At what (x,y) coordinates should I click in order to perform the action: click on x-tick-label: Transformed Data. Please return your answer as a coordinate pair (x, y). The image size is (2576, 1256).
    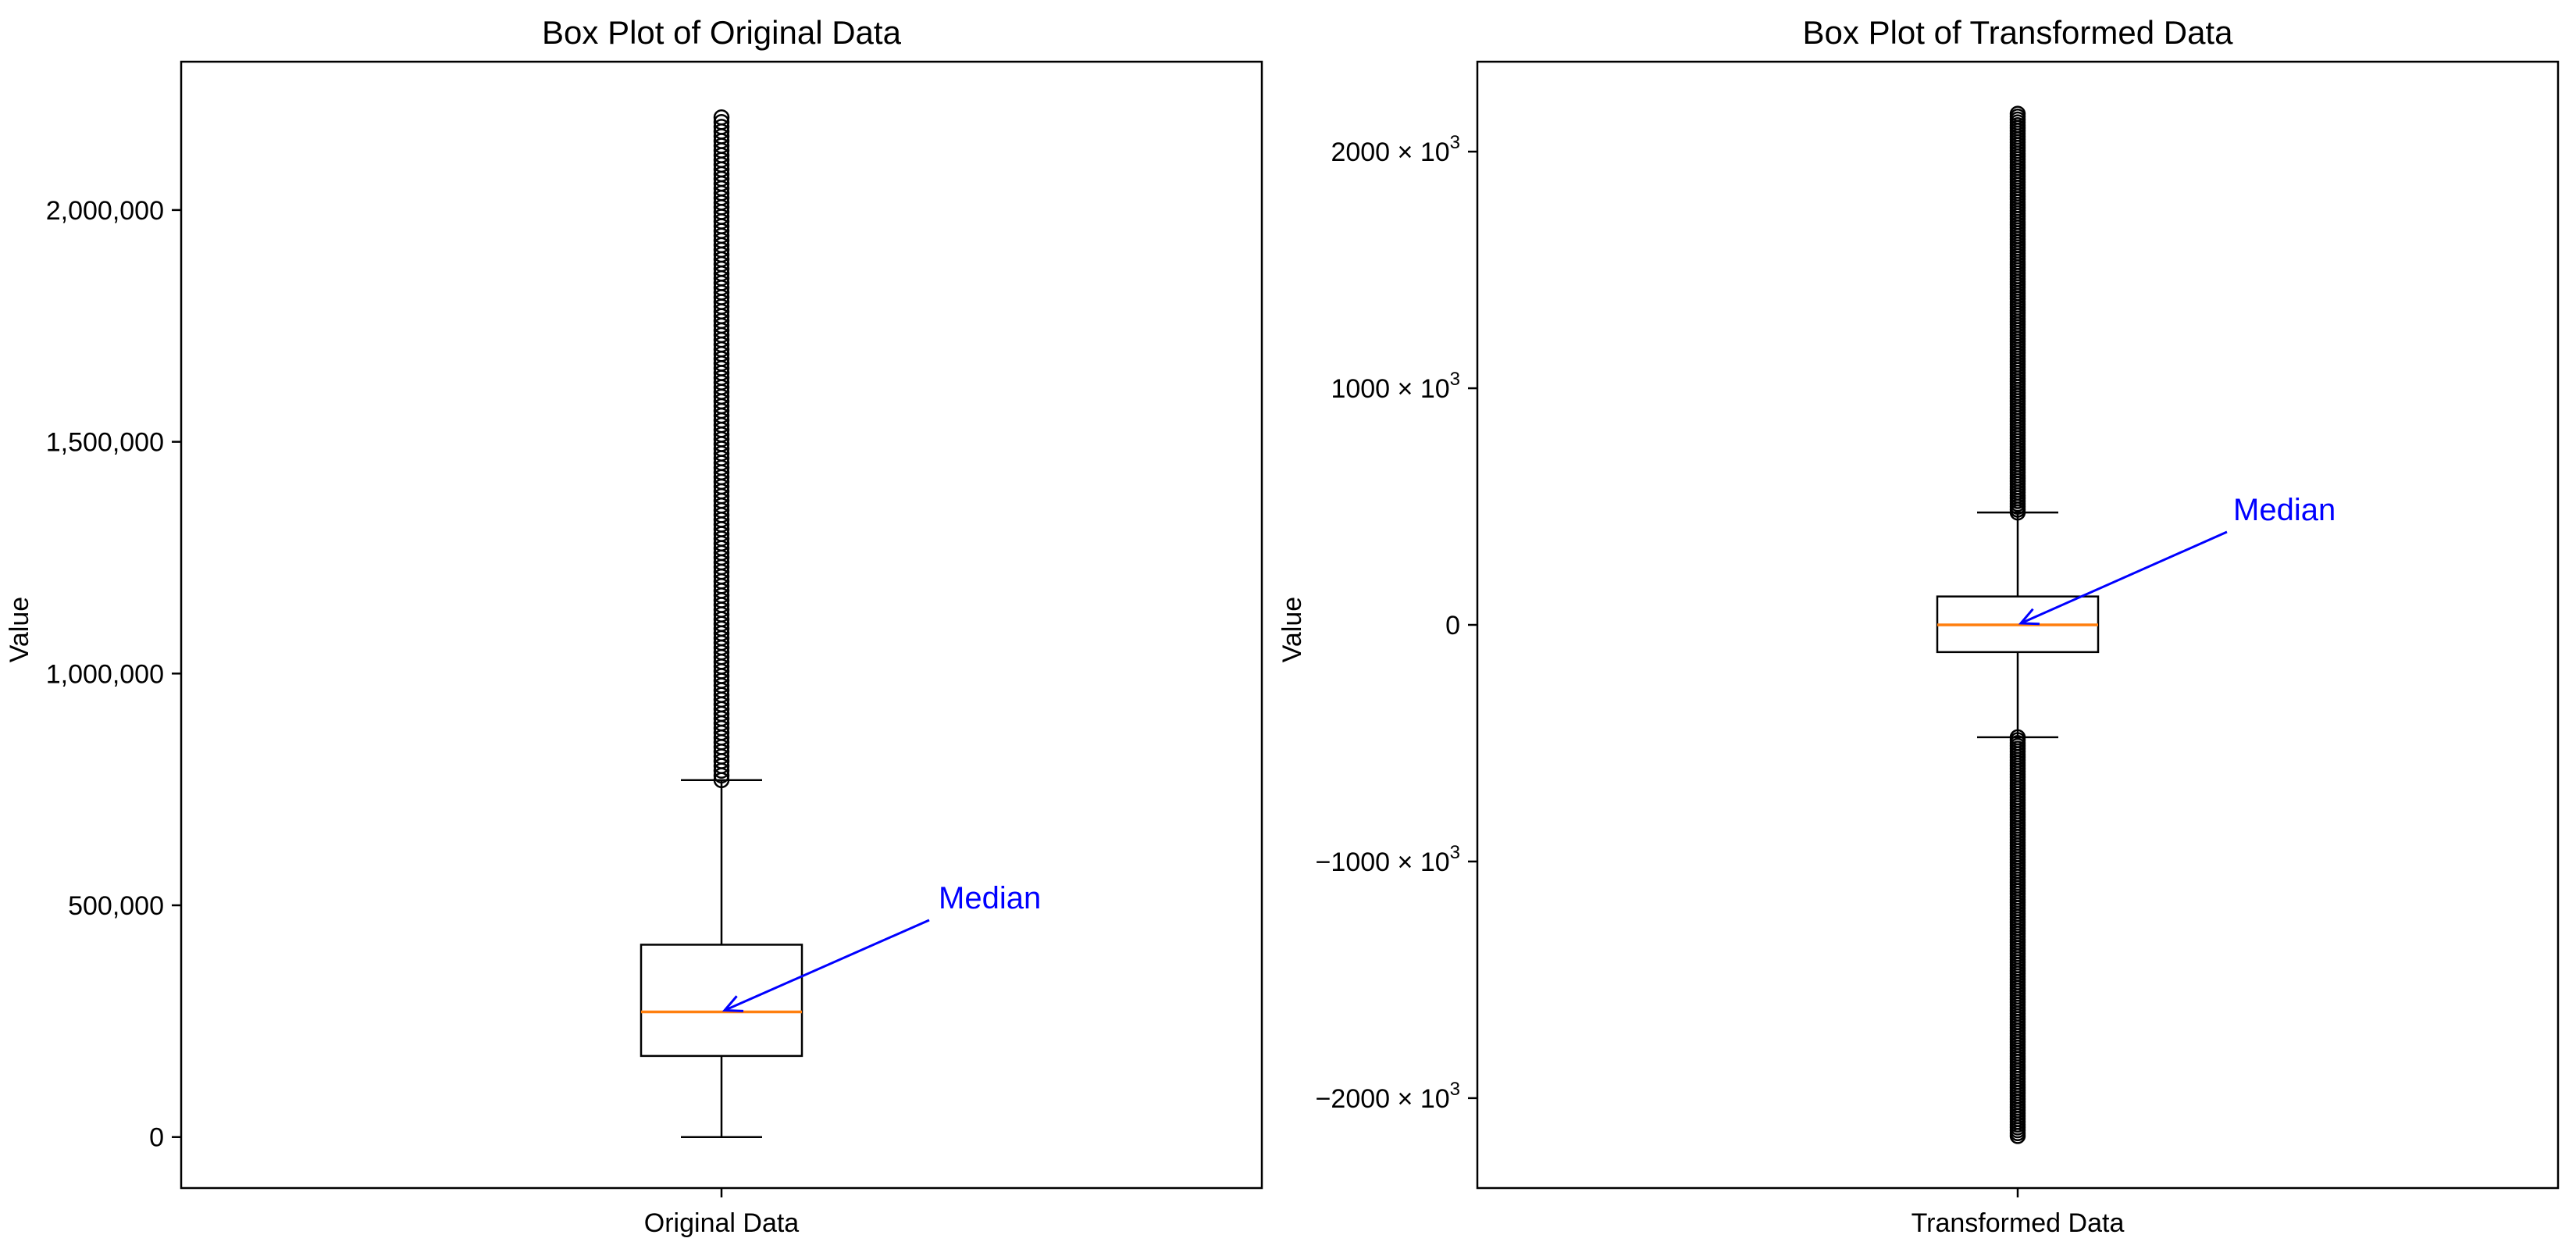
    Looking at the image, I should click on (2018, 1223).